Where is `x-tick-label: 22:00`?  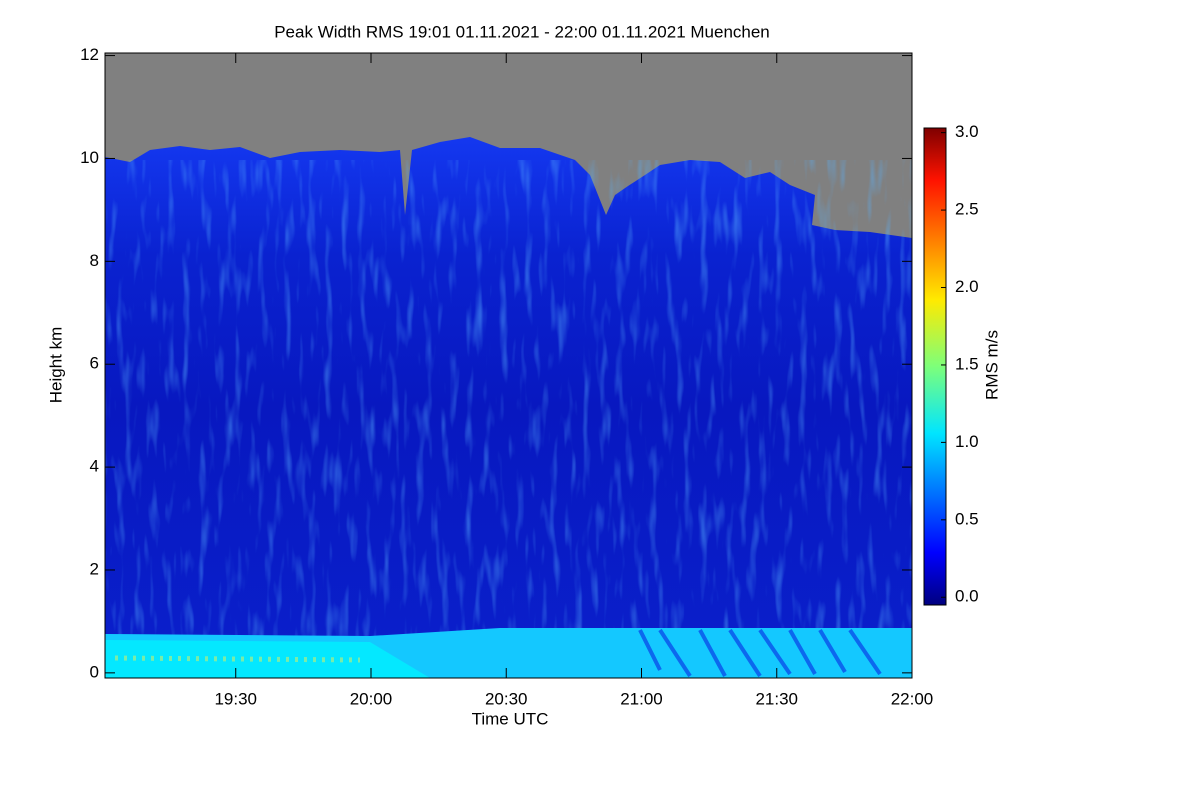
x-tick-label: 22:00 is located at coordinates (912, 698).